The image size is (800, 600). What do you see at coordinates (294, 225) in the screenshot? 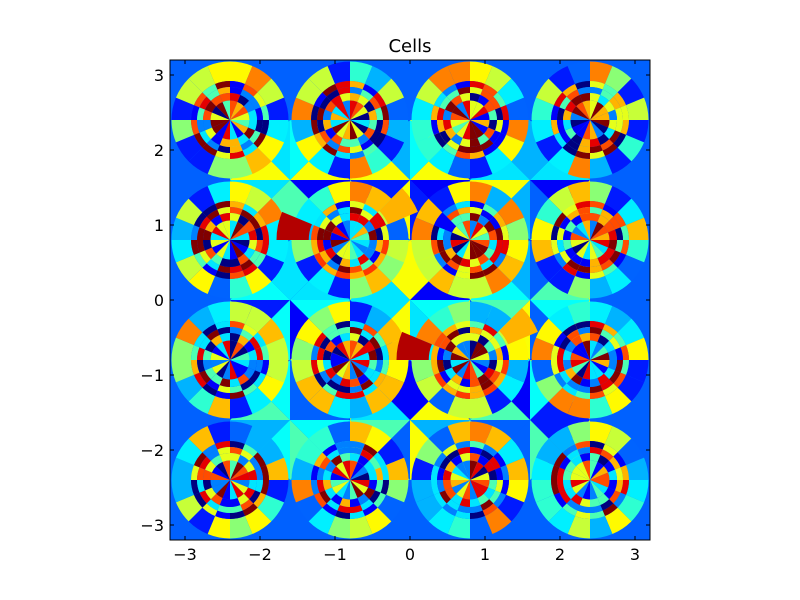
I see `motif-special-sector` at bounding box center [294, 225].